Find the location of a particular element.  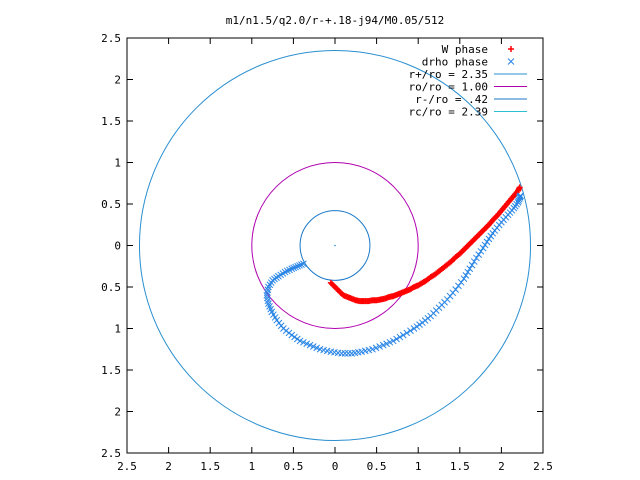

series-w-phase is located at coordinates (425, 244).